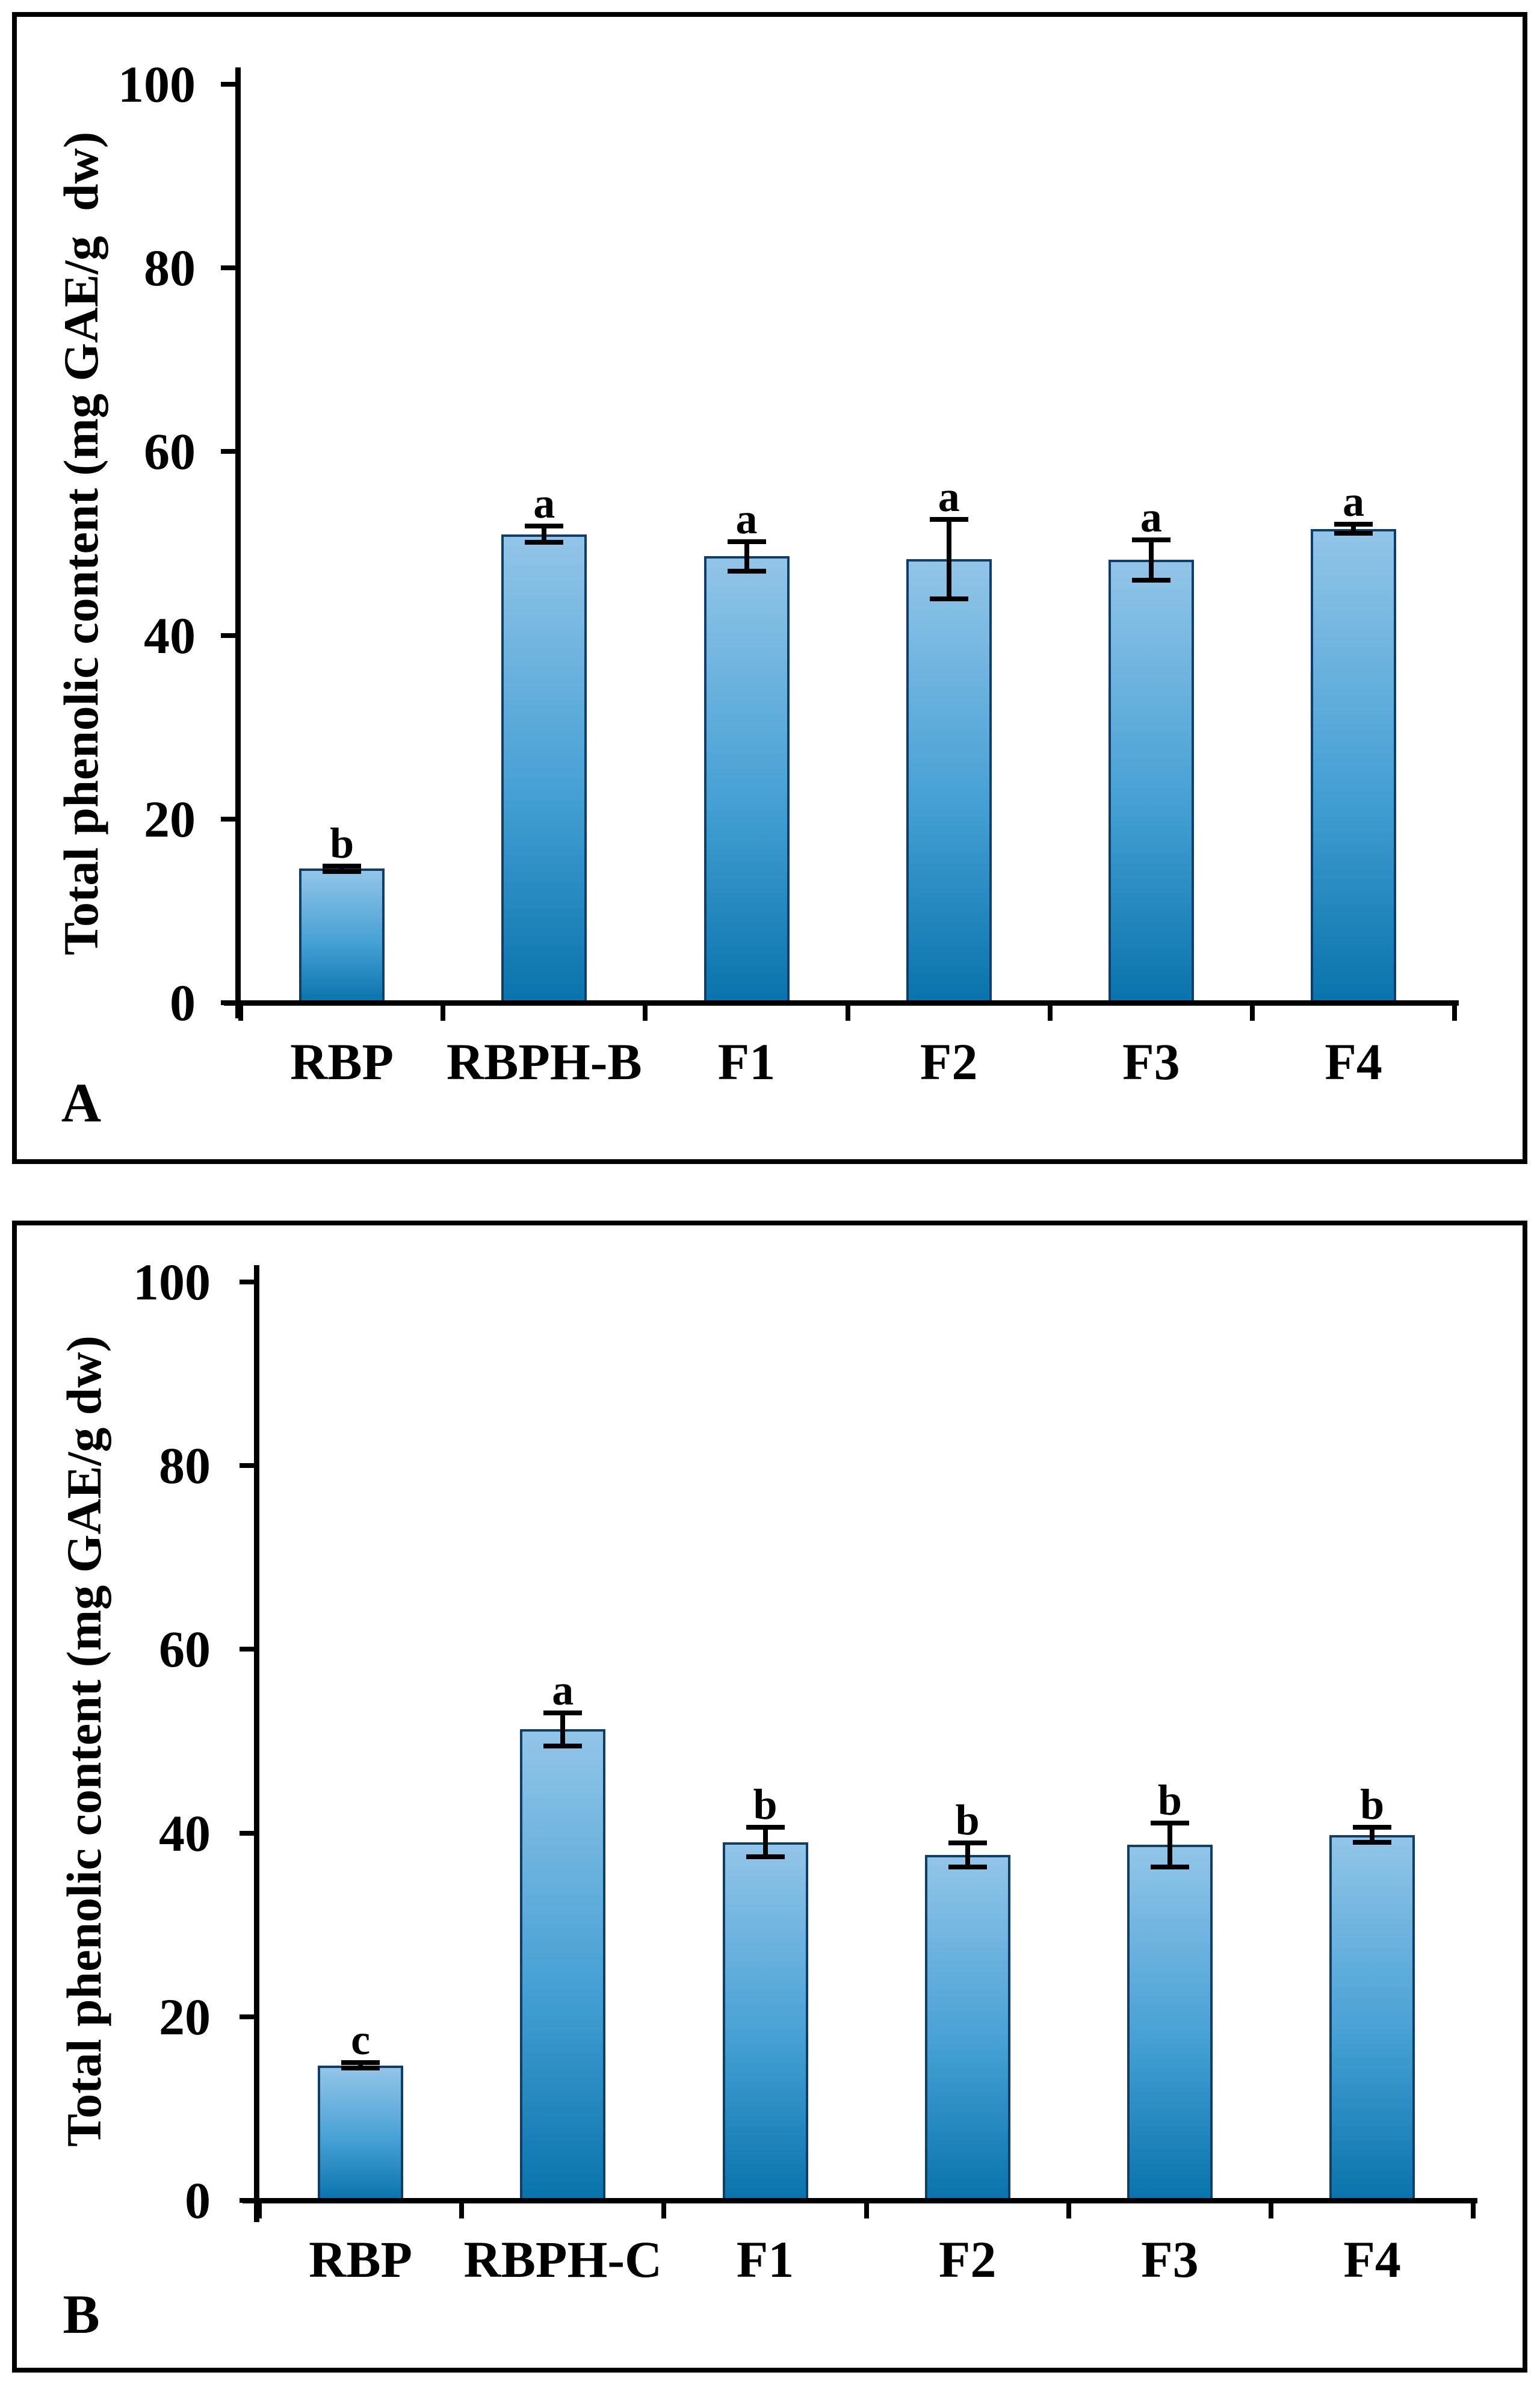 This screenshot has height=2387, width=1540. Describe the element at coordinates (563, 1966) in the screenshot. I see `bar-RBPH-C` at that location.